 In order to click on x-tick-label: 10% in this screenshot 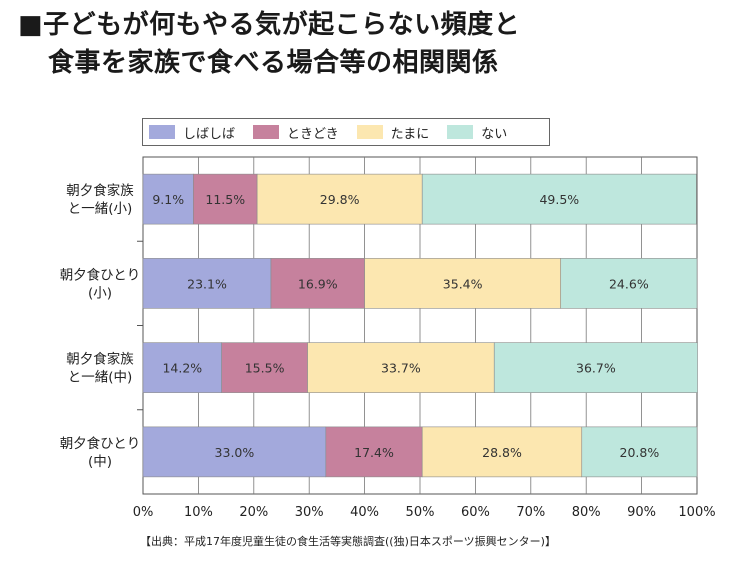, I will do `click(198, 512)`.